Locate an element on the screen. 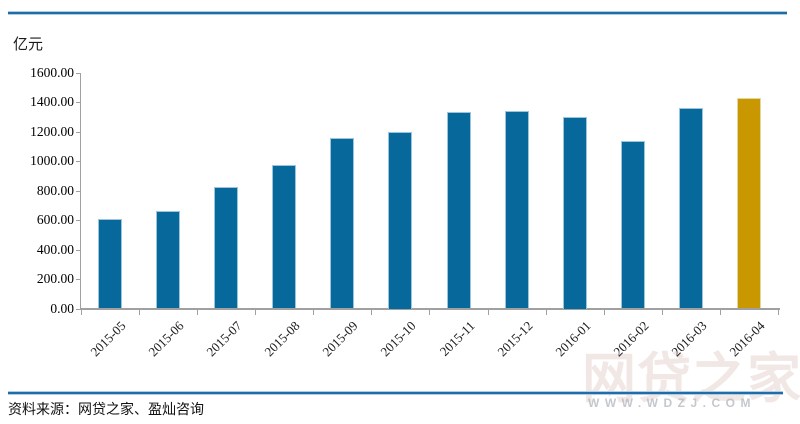  y-axis-unit-label: 亿元 is located at coordinates (28, 44).